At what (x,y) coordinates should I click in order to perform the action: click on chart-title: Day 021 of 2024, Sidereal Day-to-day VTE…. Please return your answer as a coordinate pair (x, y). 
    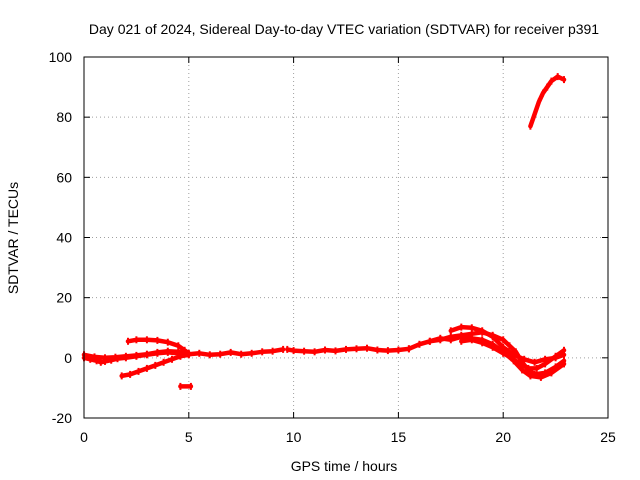
    Looking at the image, I should click on (344, 29).